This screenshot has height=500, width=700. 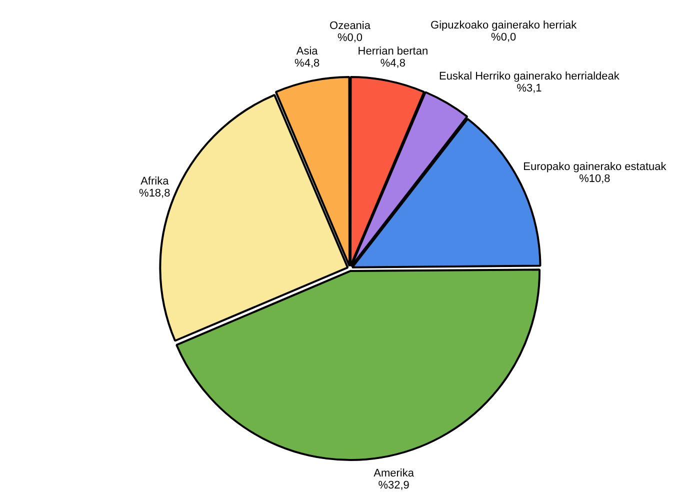 What do you see at coordinates (503, 25) in the screenshot?
I see `category-label: Gipuzkoako gainerako herriak` at bounding box center [503, 25].